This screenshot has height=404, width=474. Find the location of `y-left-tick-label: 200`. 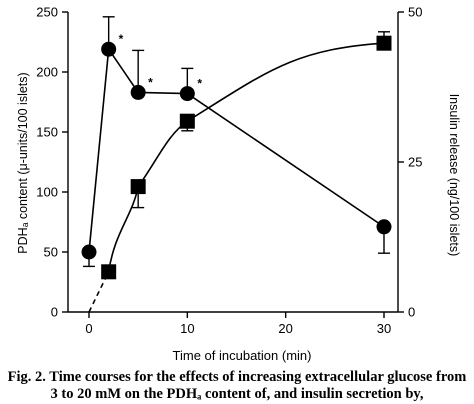

y-left-tick-label: 200 is located at coordinates (47, 72).